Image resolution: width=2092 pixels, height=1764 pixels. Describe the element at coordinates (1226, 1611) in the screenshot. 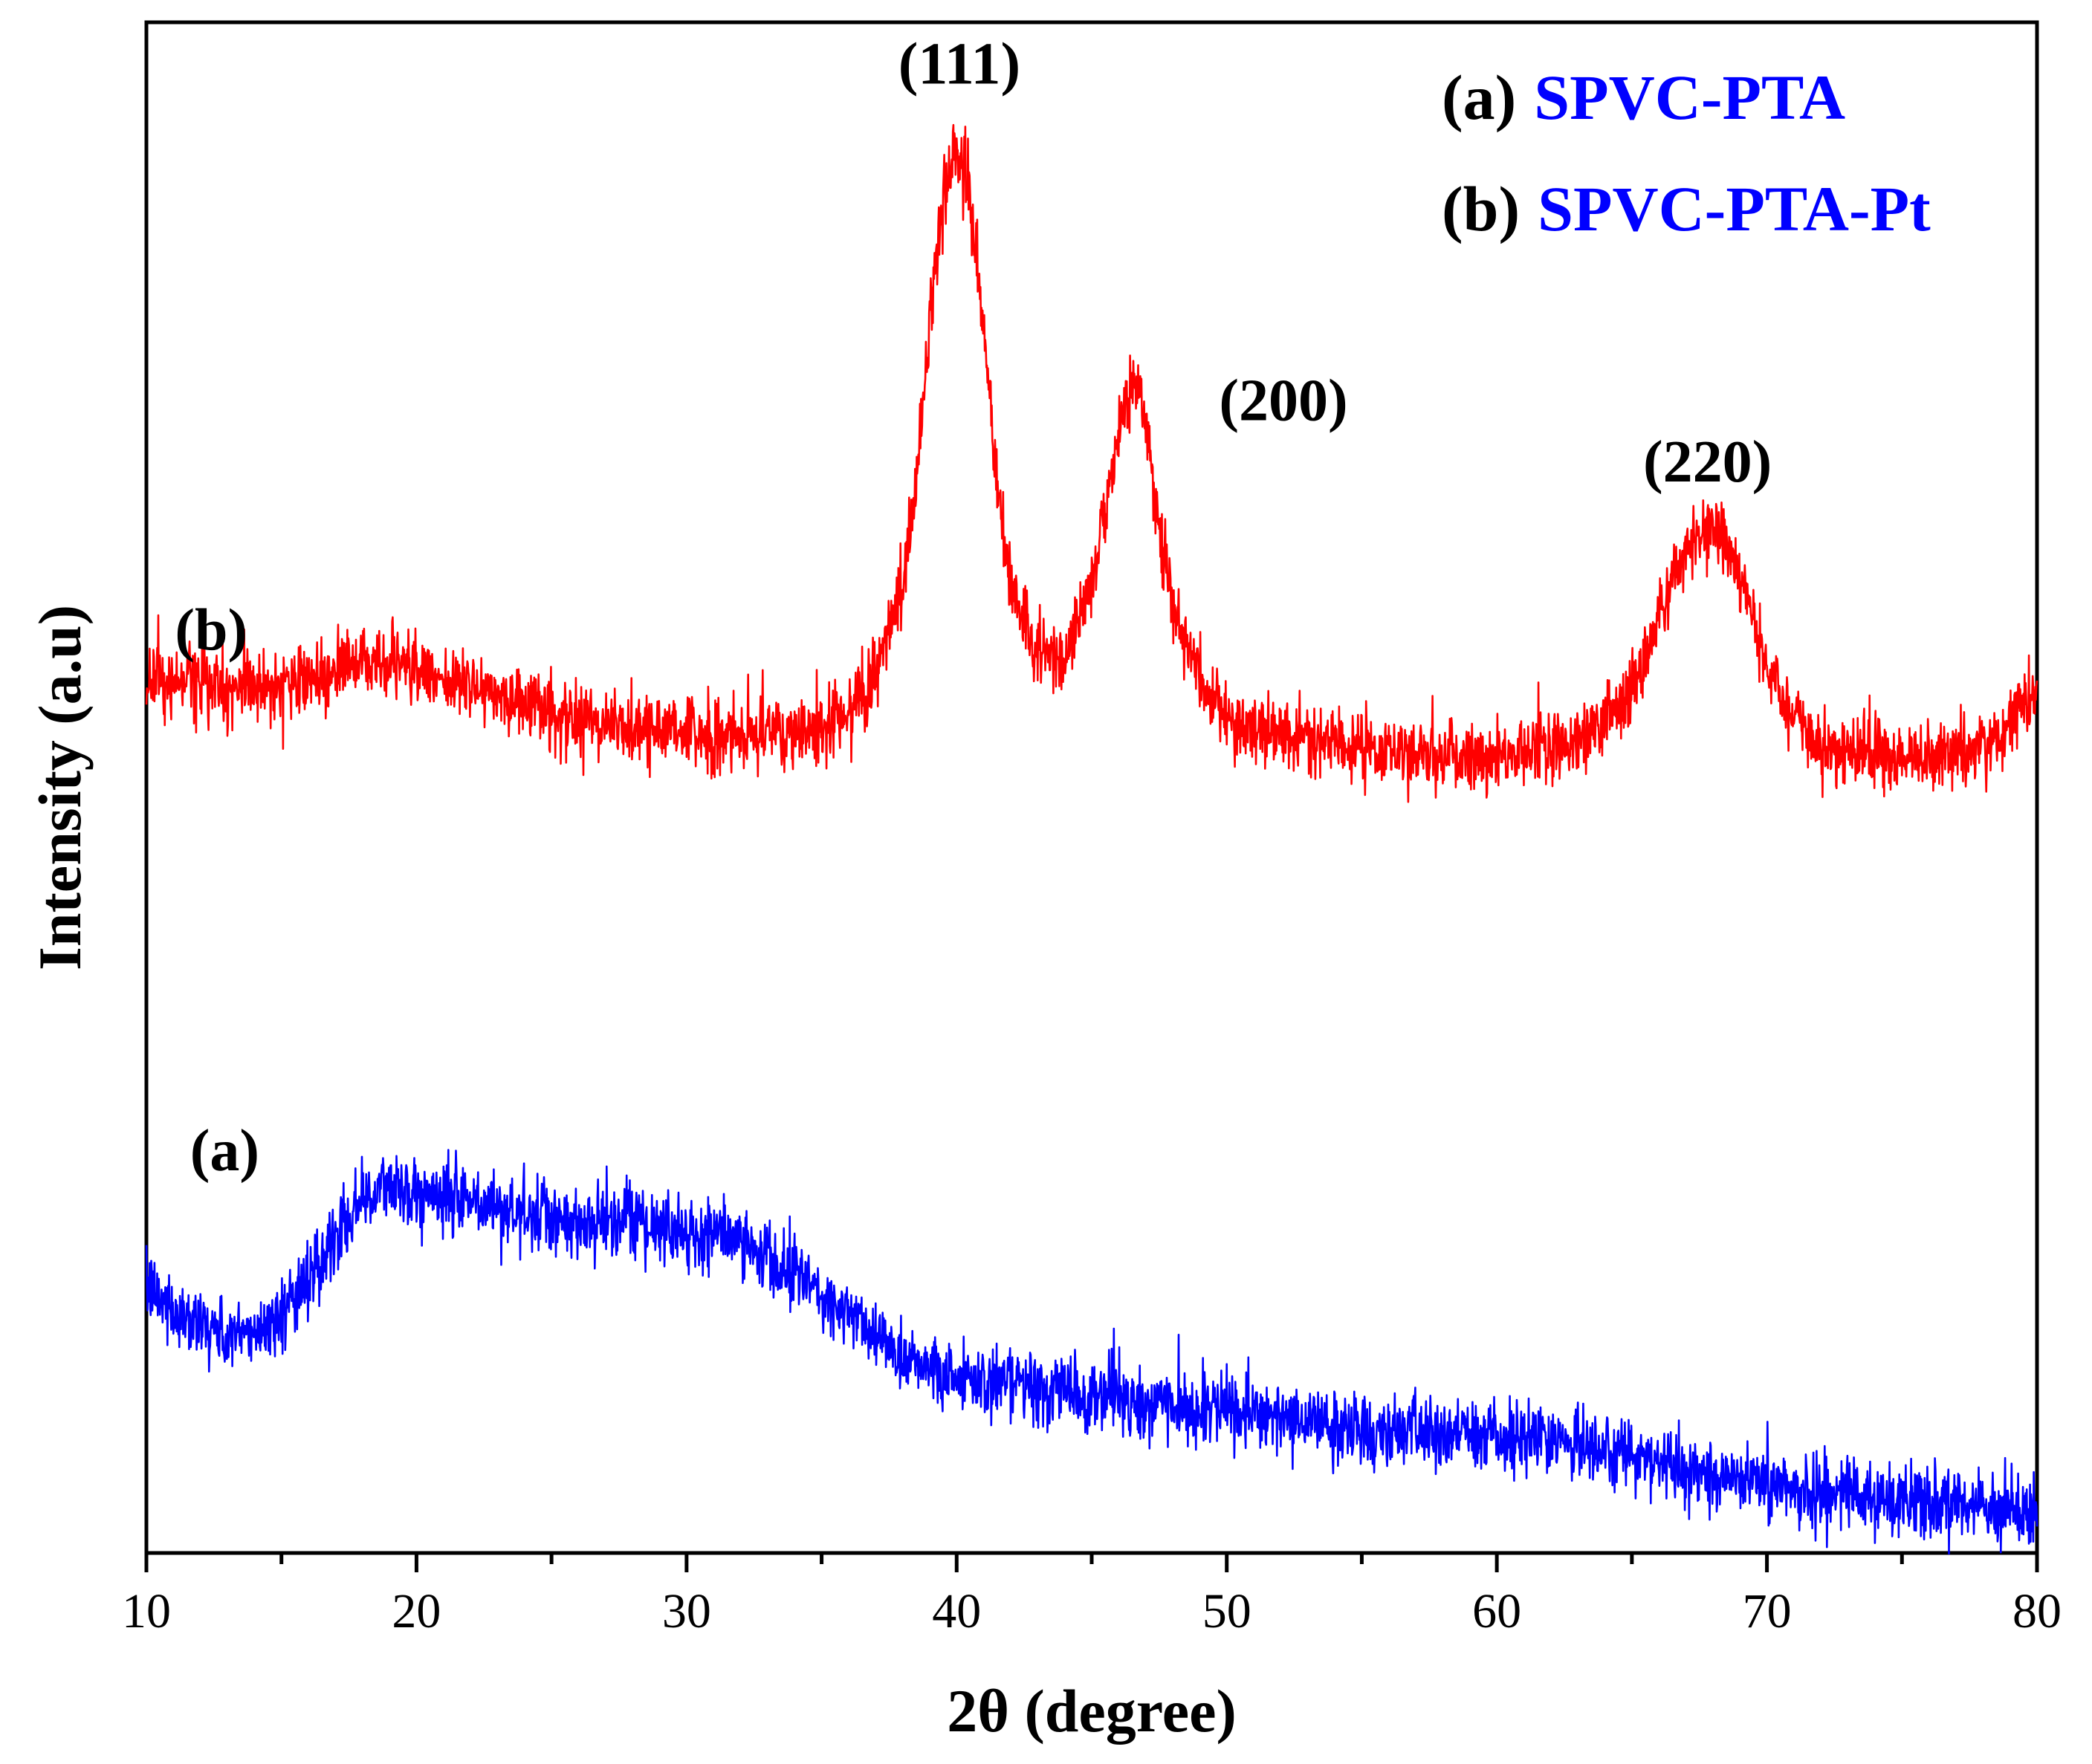

I see `x-tick-label: 50` at that location.